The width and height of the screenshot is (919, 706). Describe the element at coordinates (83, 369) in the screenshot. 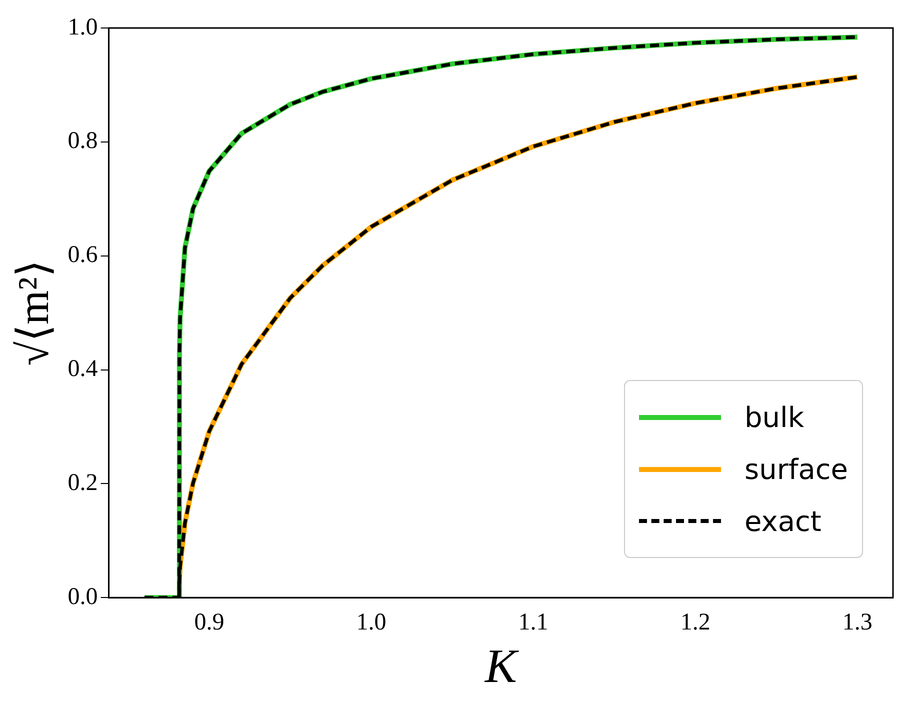

I see `y-tick-label: 0.4` at that location.